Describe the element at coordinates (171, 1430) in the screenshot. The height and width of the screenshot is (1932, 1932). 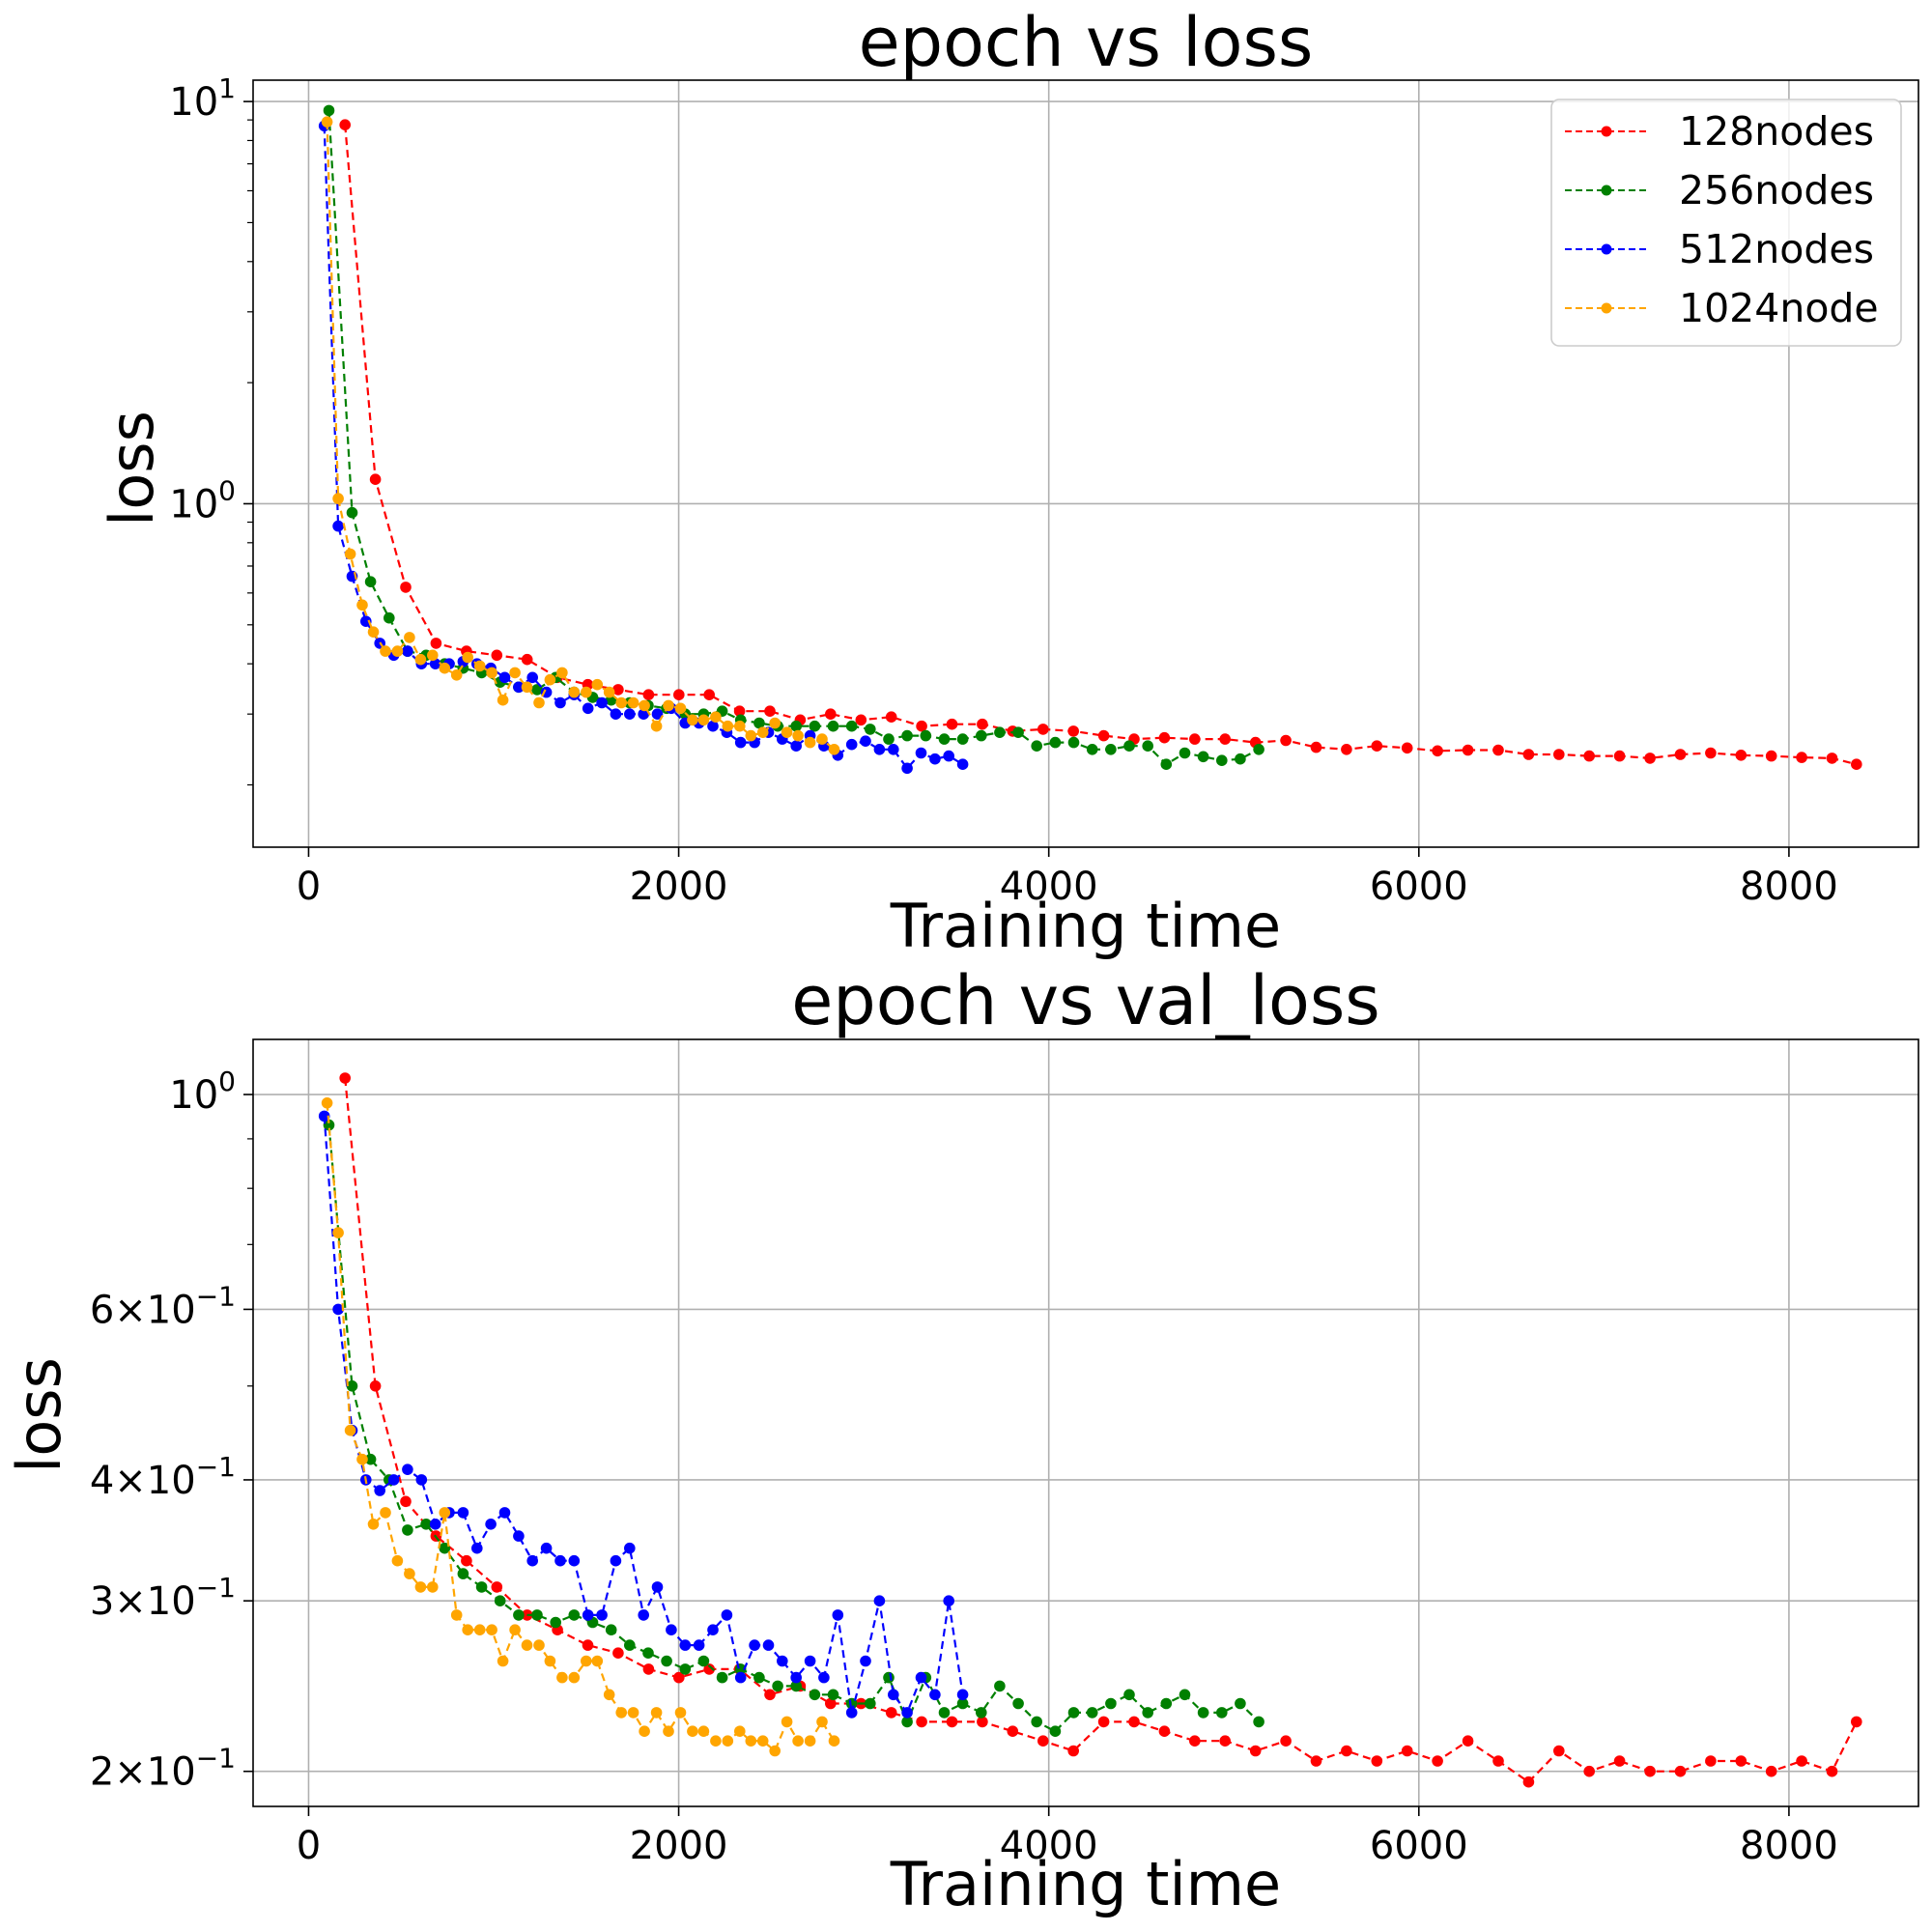
I see `bottom-y-ticks: 2×10−1 3×10⁻¹ 4×10−1 6×10⁻¹ 100` at that location.